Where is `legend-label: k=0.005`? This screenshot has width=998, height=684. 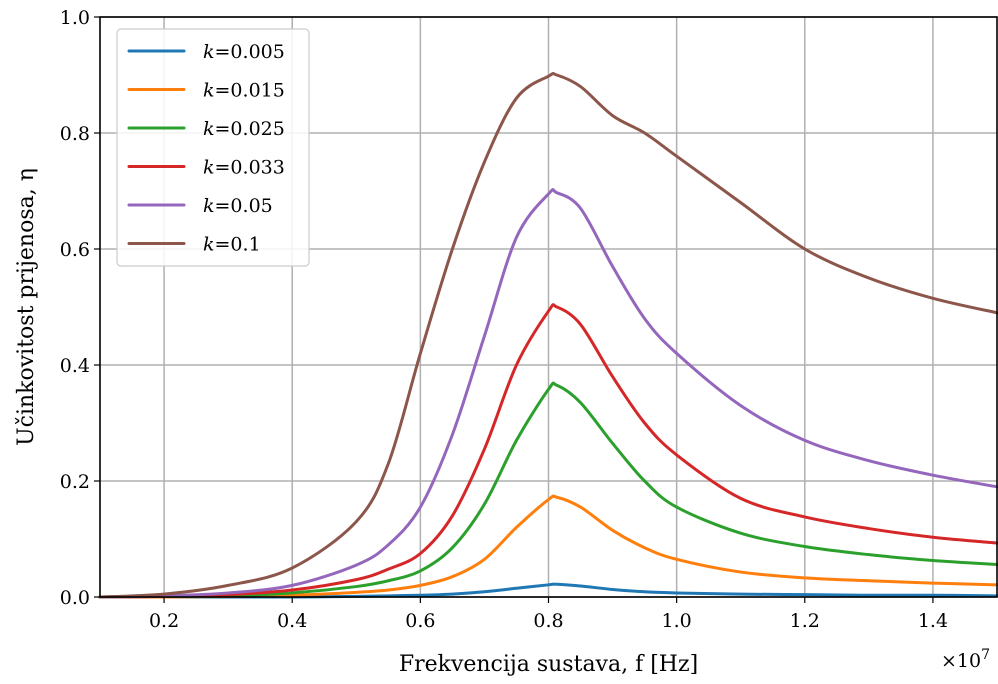
legend-label: k=0.005 is located at coordinates (244, 52).